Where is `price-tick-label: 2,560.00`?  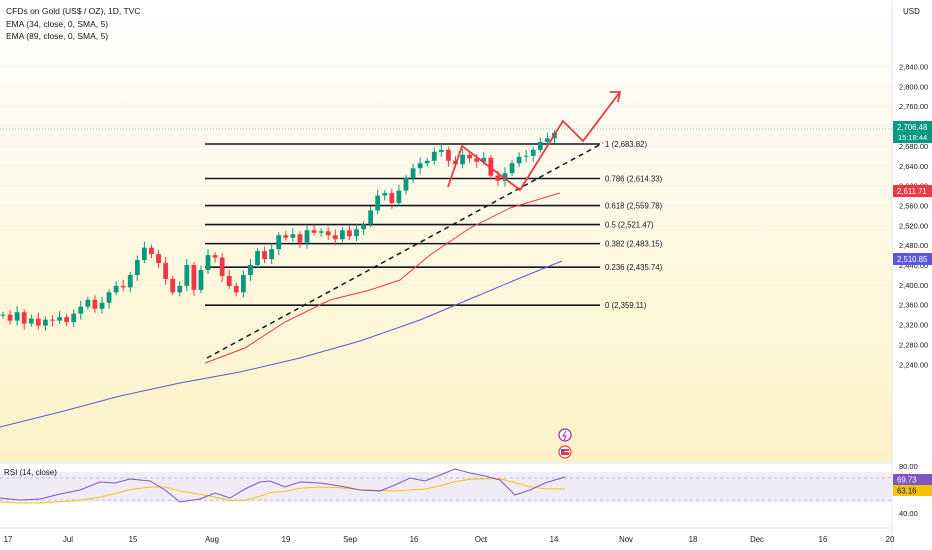
price-tick-label: 2,560.00 is located at coordinates (913, 205).